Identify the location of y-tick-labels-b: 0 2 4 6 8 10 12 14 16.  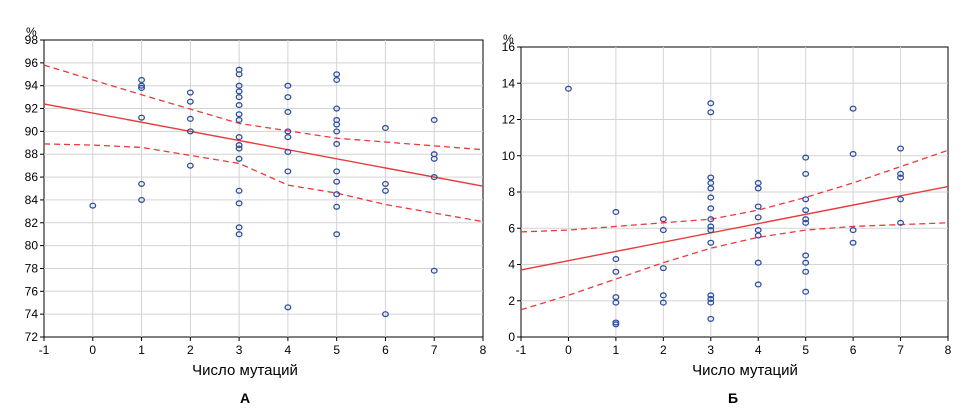
(509, 192).